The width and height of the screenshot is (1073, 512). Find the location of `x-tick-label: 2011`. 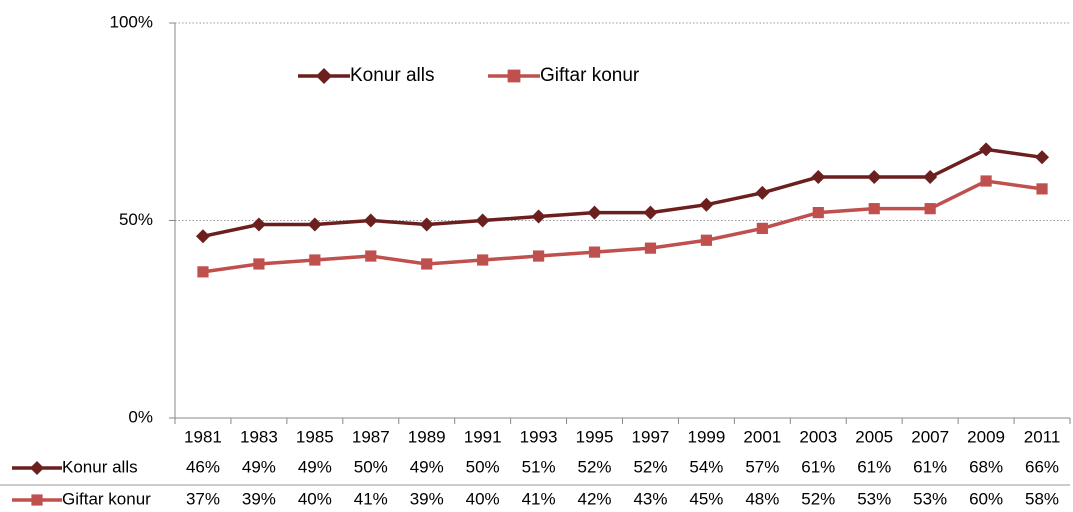

x-tick-label: 2011 is located at coordinates (1042, 436).